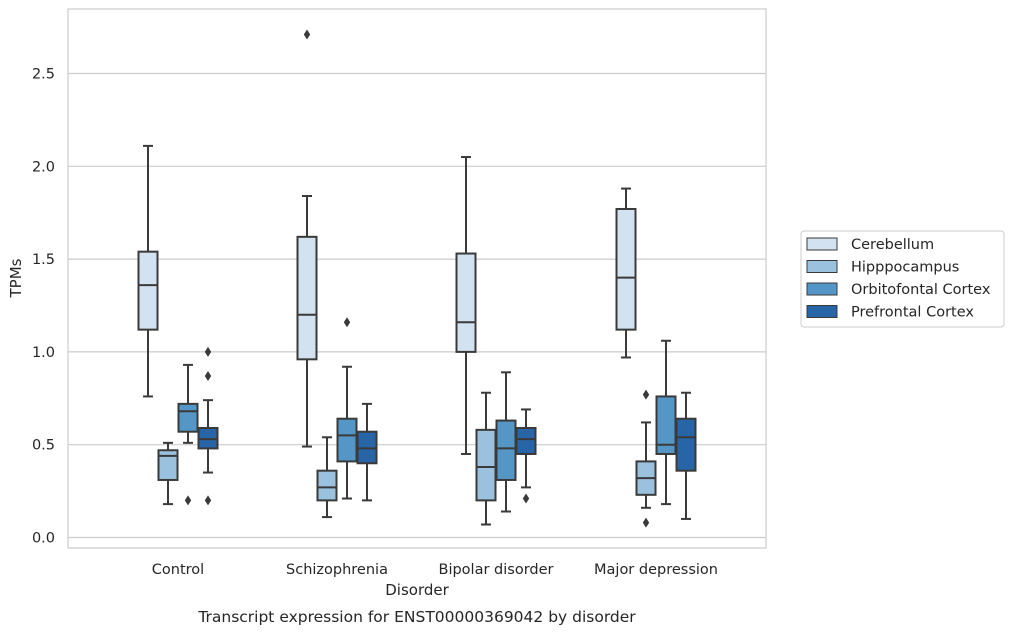 The width and height of the screenshot is (1014, 634). Describe the element at coordinates (912, 313) in the screenshot. I see `legend-label: Prefrontal Cortex` at that location.